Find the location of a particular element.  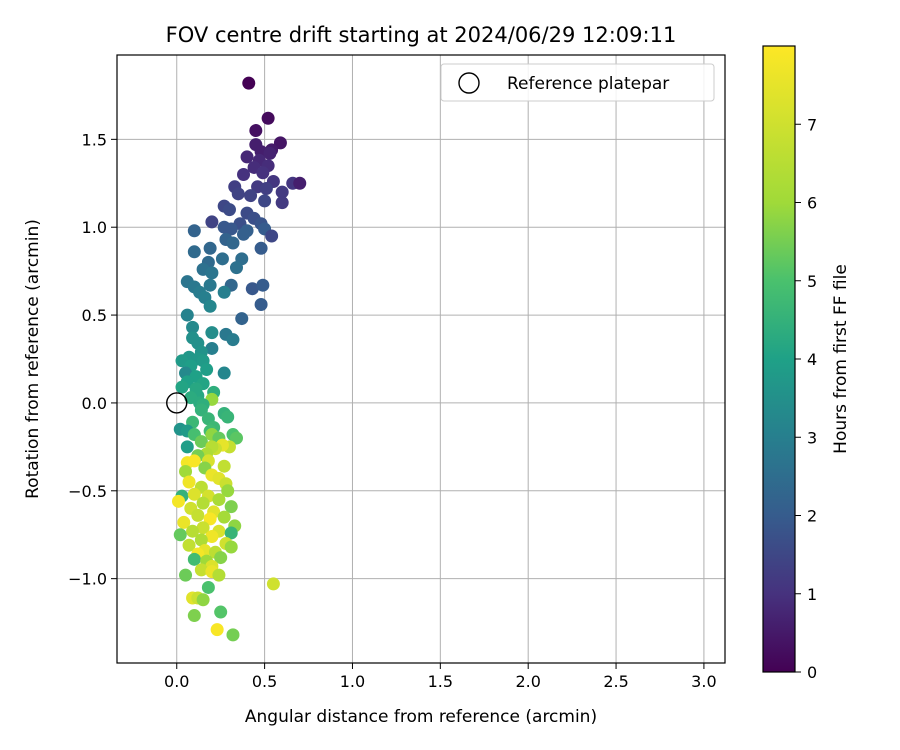

data-points is located at coordinates (239, 359).